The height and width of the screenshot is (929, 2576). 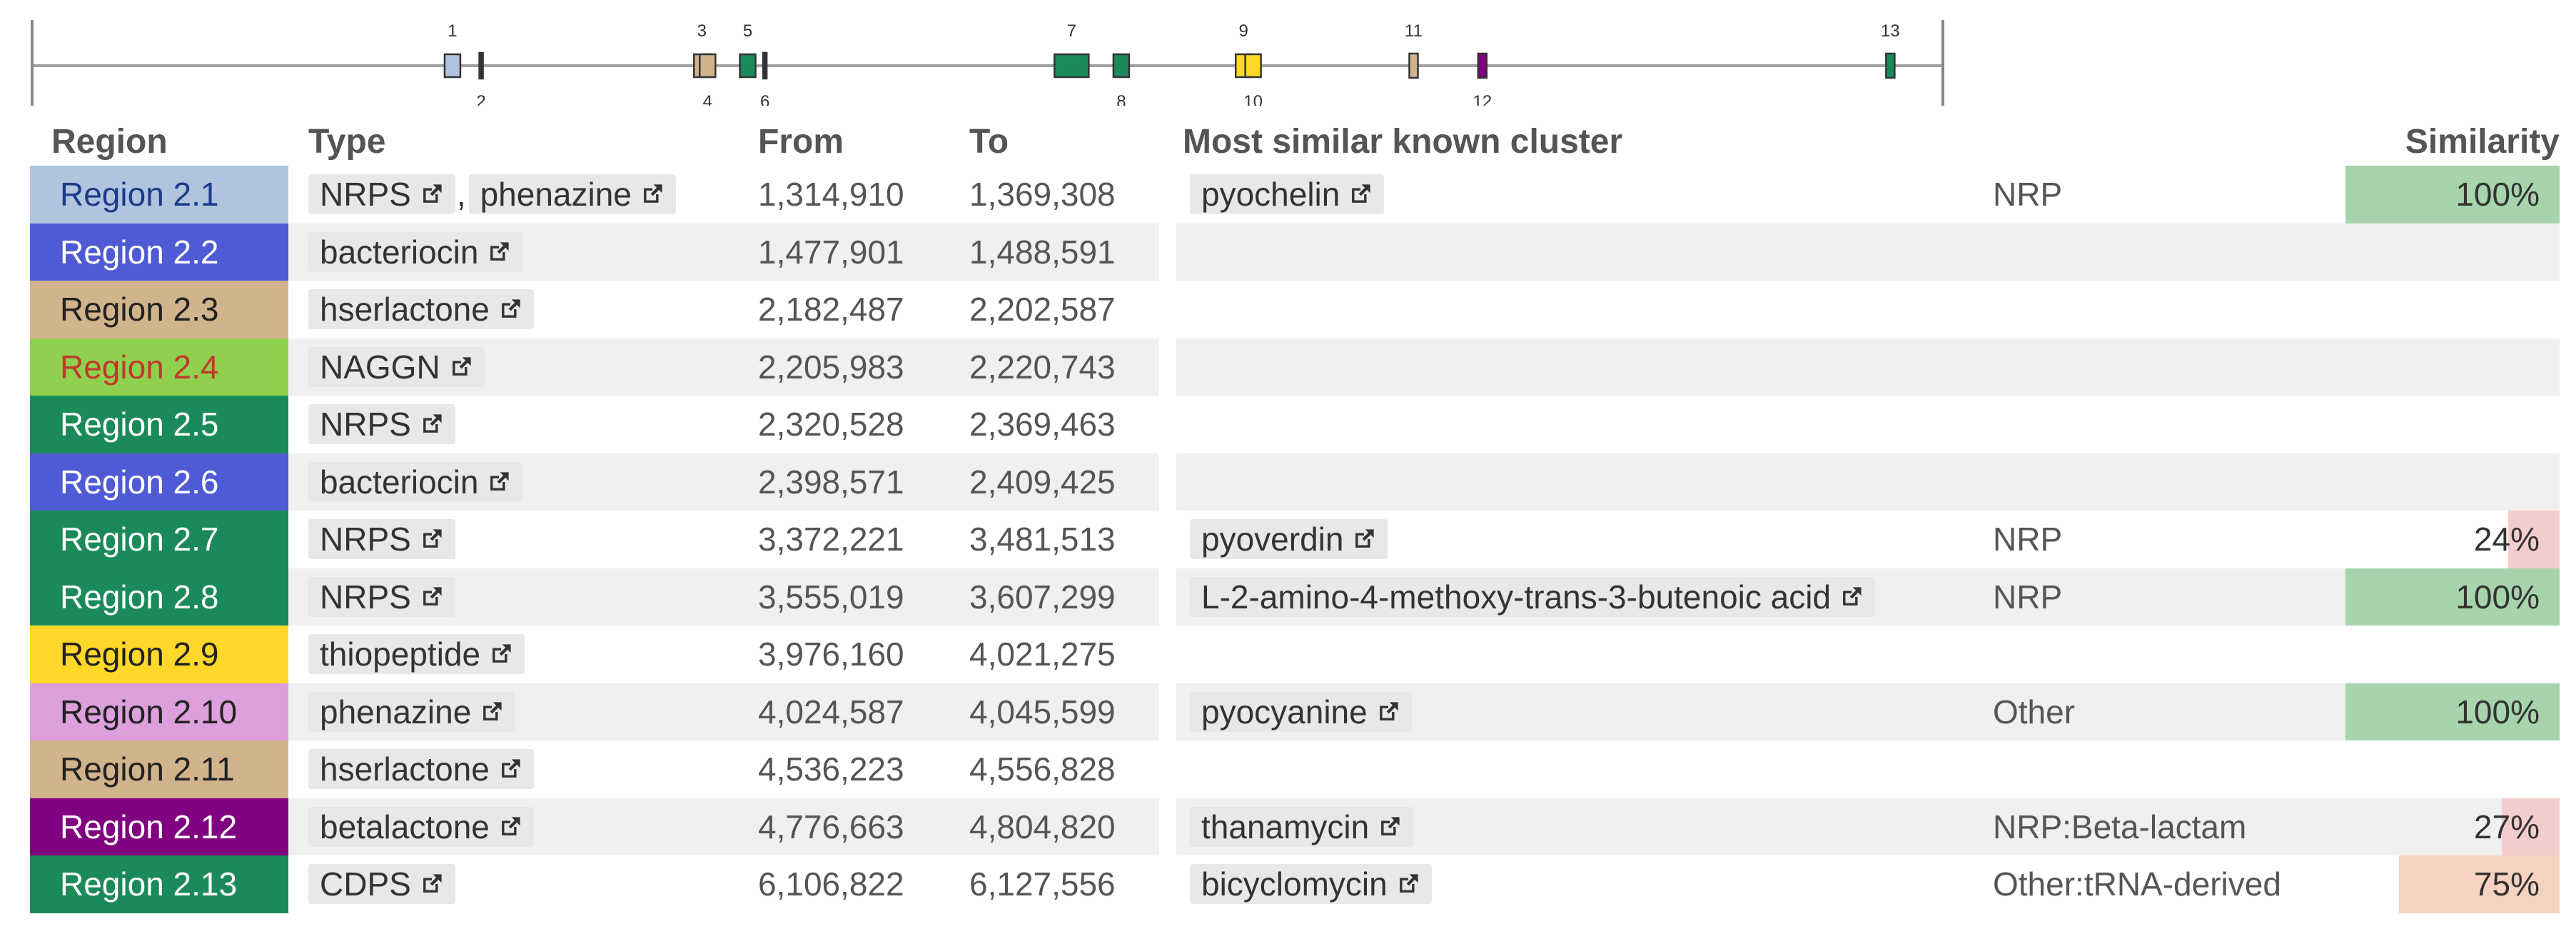 I want to click on overview-region-marker: 7, so click(x=1072, y=50).